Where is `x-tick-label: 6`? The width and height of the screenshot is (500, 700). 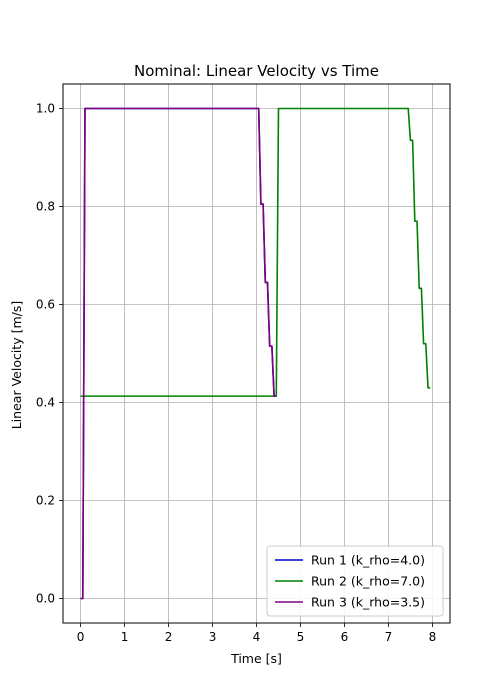 x-tick-label: 6 is located at coordinates (345, 637).